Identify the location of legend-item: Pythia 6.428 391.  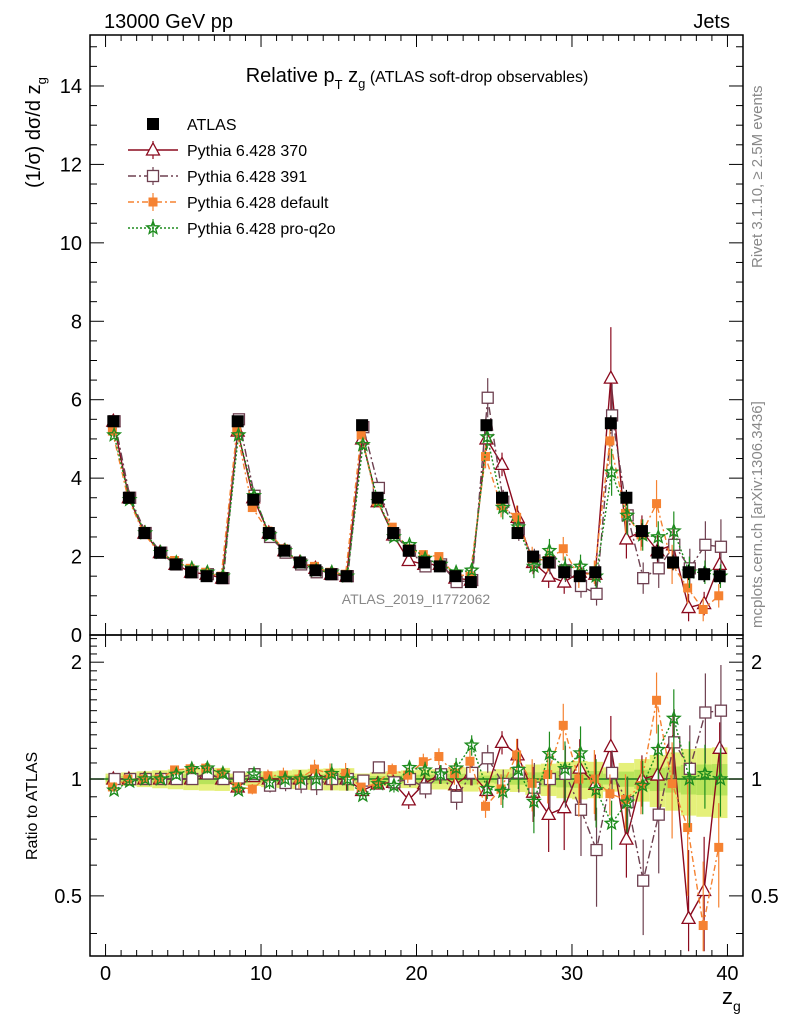
(217, 176).